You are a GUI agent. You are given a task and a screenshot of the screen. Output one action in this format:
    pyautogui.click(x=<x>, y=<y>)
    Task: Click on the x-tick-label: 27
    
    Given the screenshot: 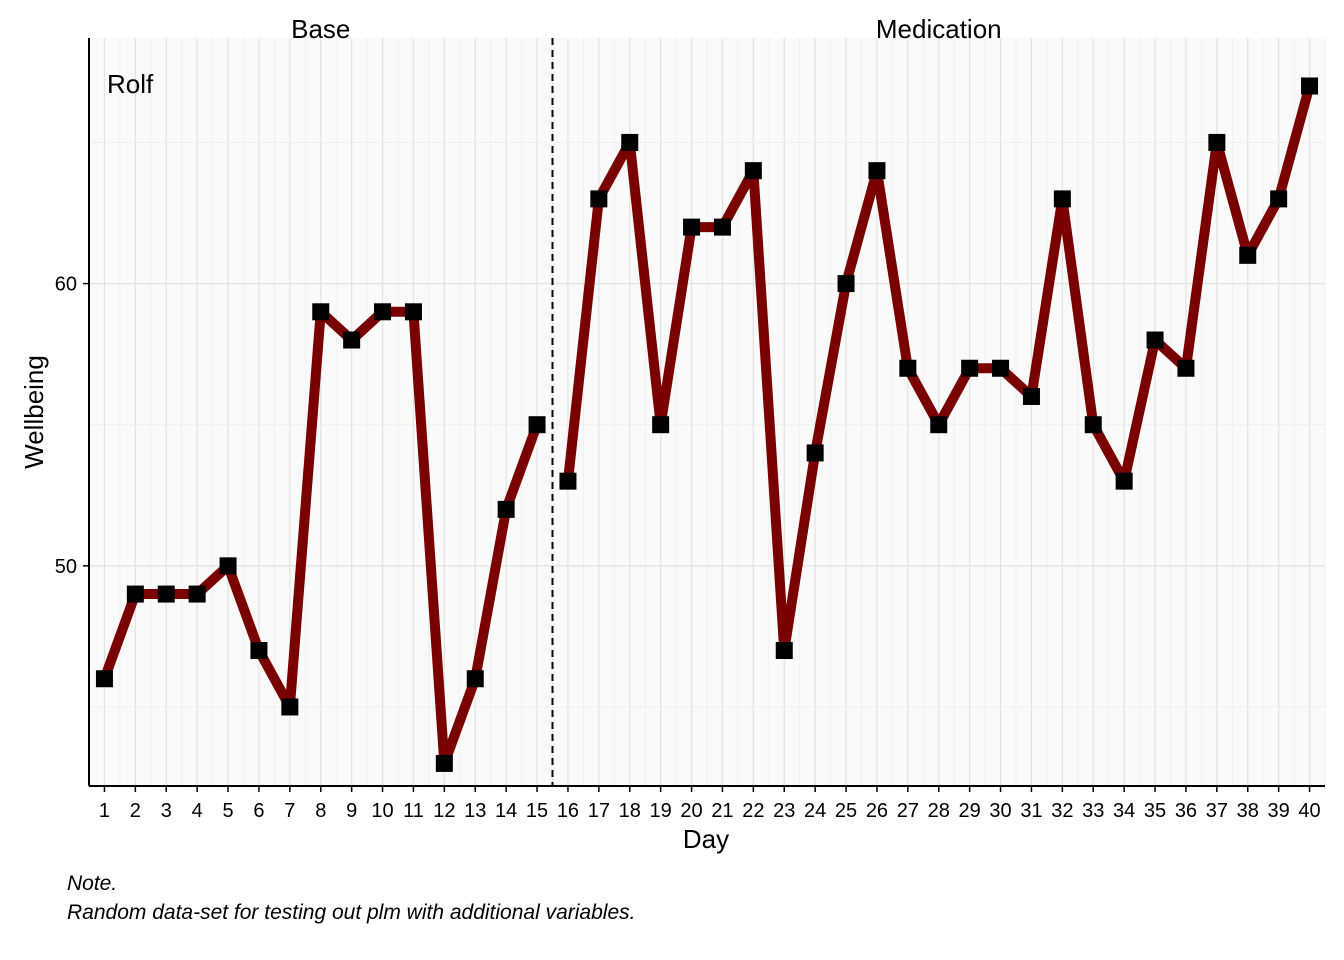 What is the action you would take?
    pyautogui.click(x=908, y=811)
    